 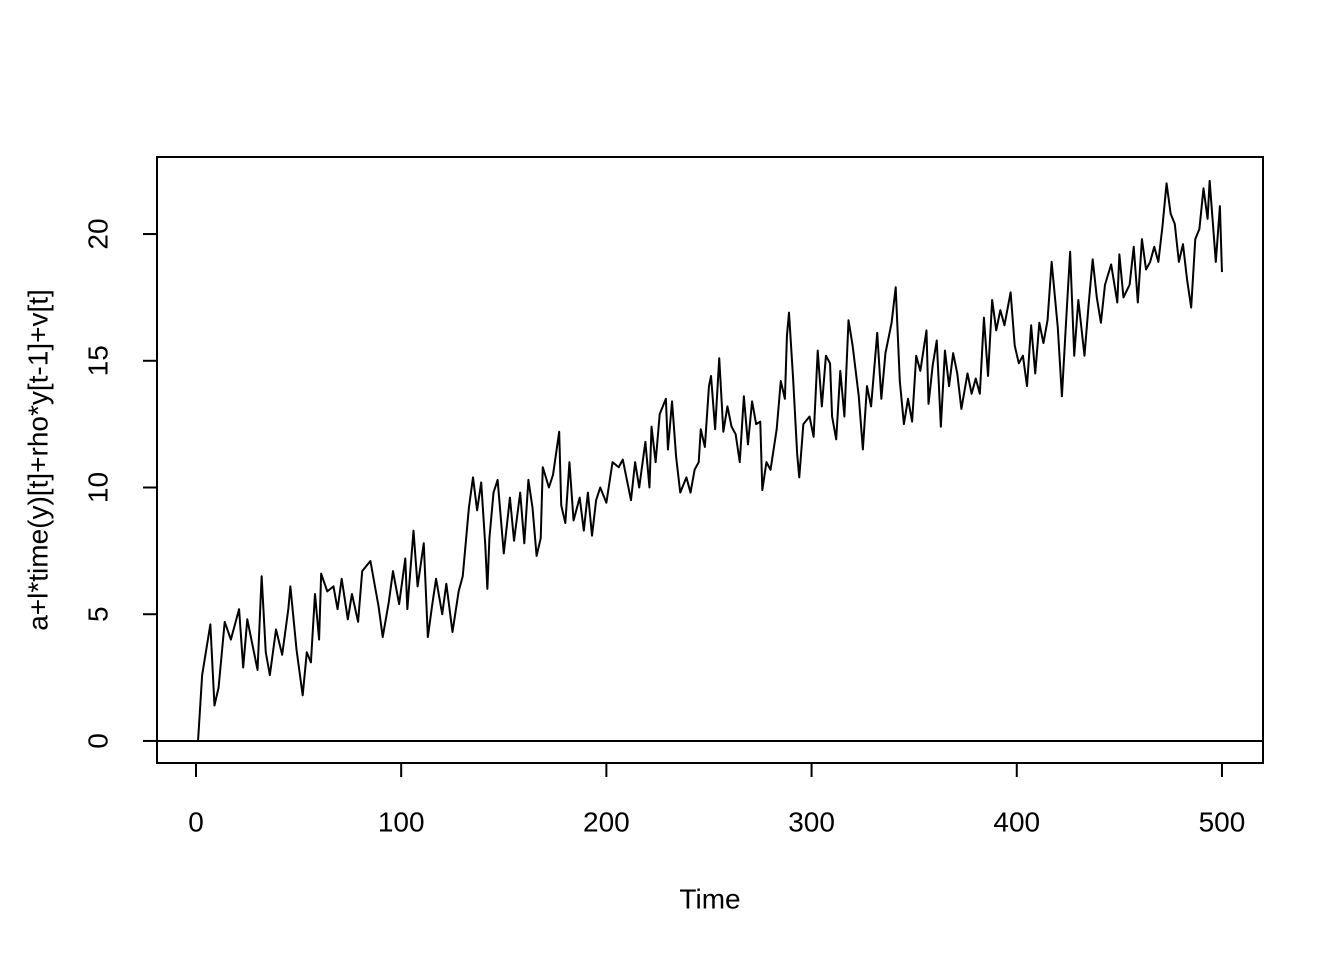 I want to click on y-tick-label: 10, so click(x=97, y=487).